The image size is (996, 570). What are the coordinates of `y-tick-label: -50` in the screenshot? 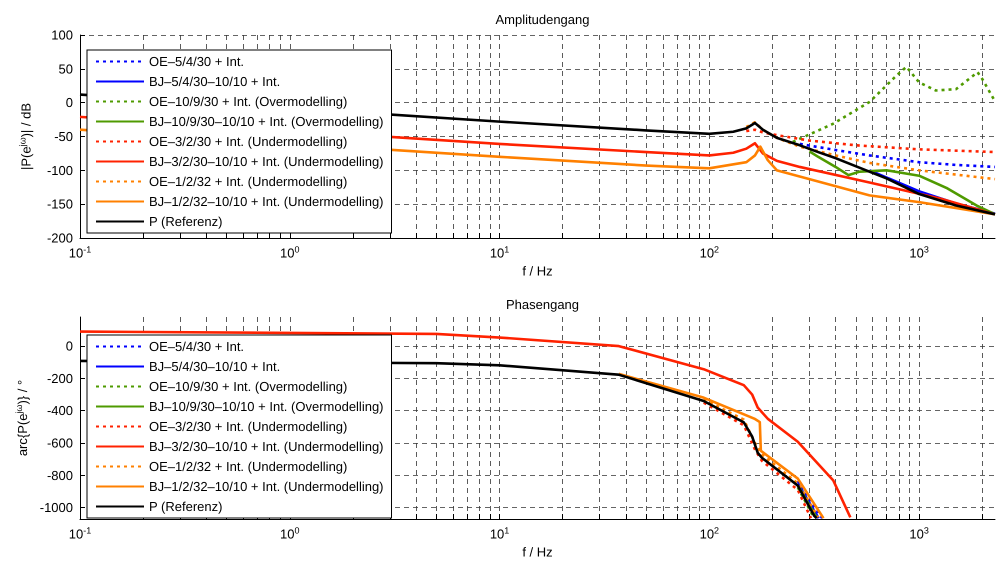 It's located at (63, 136).